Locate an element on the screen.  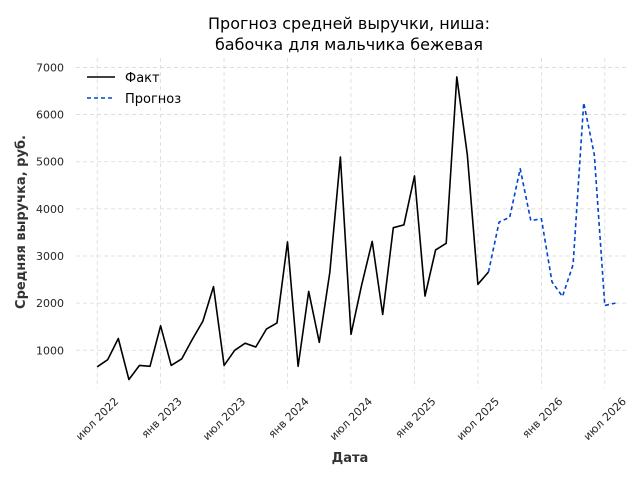
x-tick-label: июл 2025 is located at coordinates (478, 419).